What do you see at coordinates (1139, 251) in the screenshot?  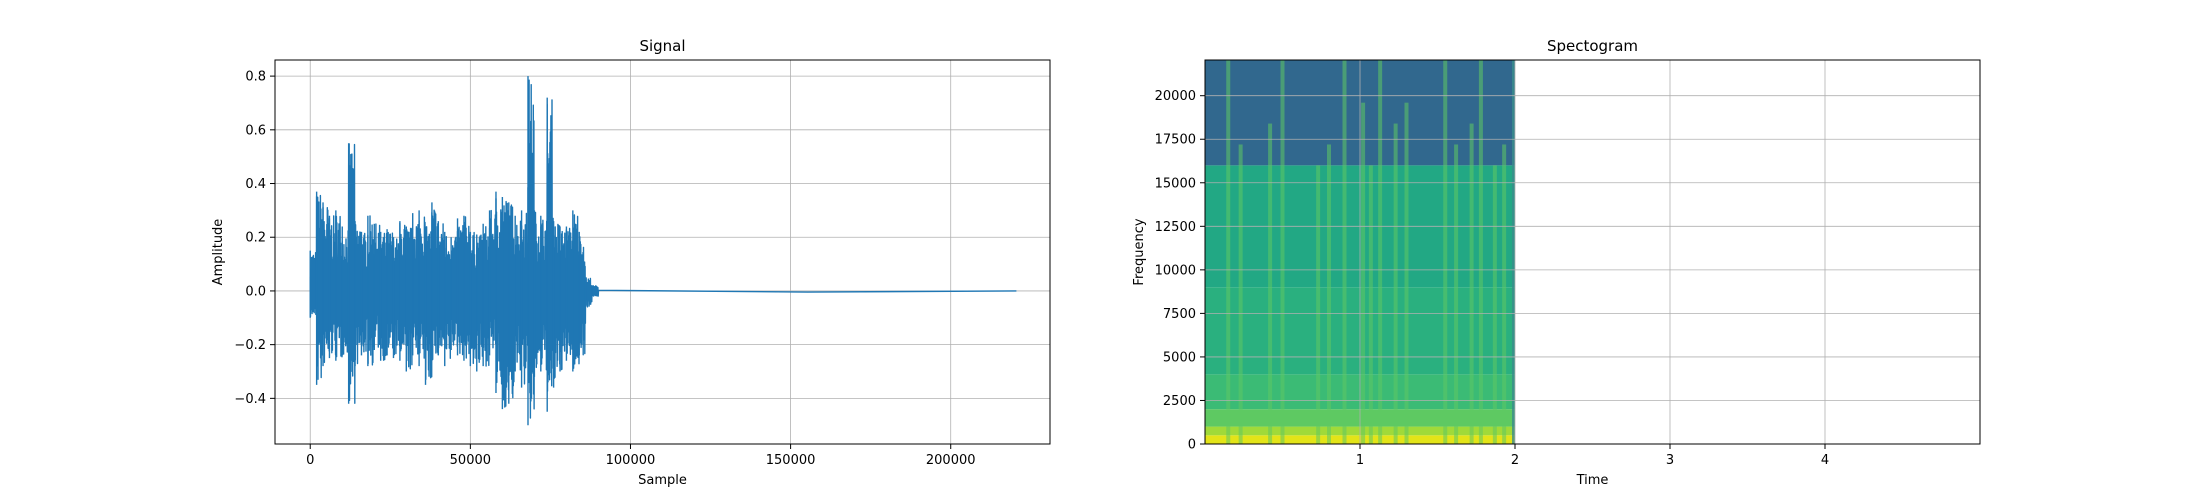 I see `spectrogram-ylabel: Frequency` at bounding box center [1139, 251].